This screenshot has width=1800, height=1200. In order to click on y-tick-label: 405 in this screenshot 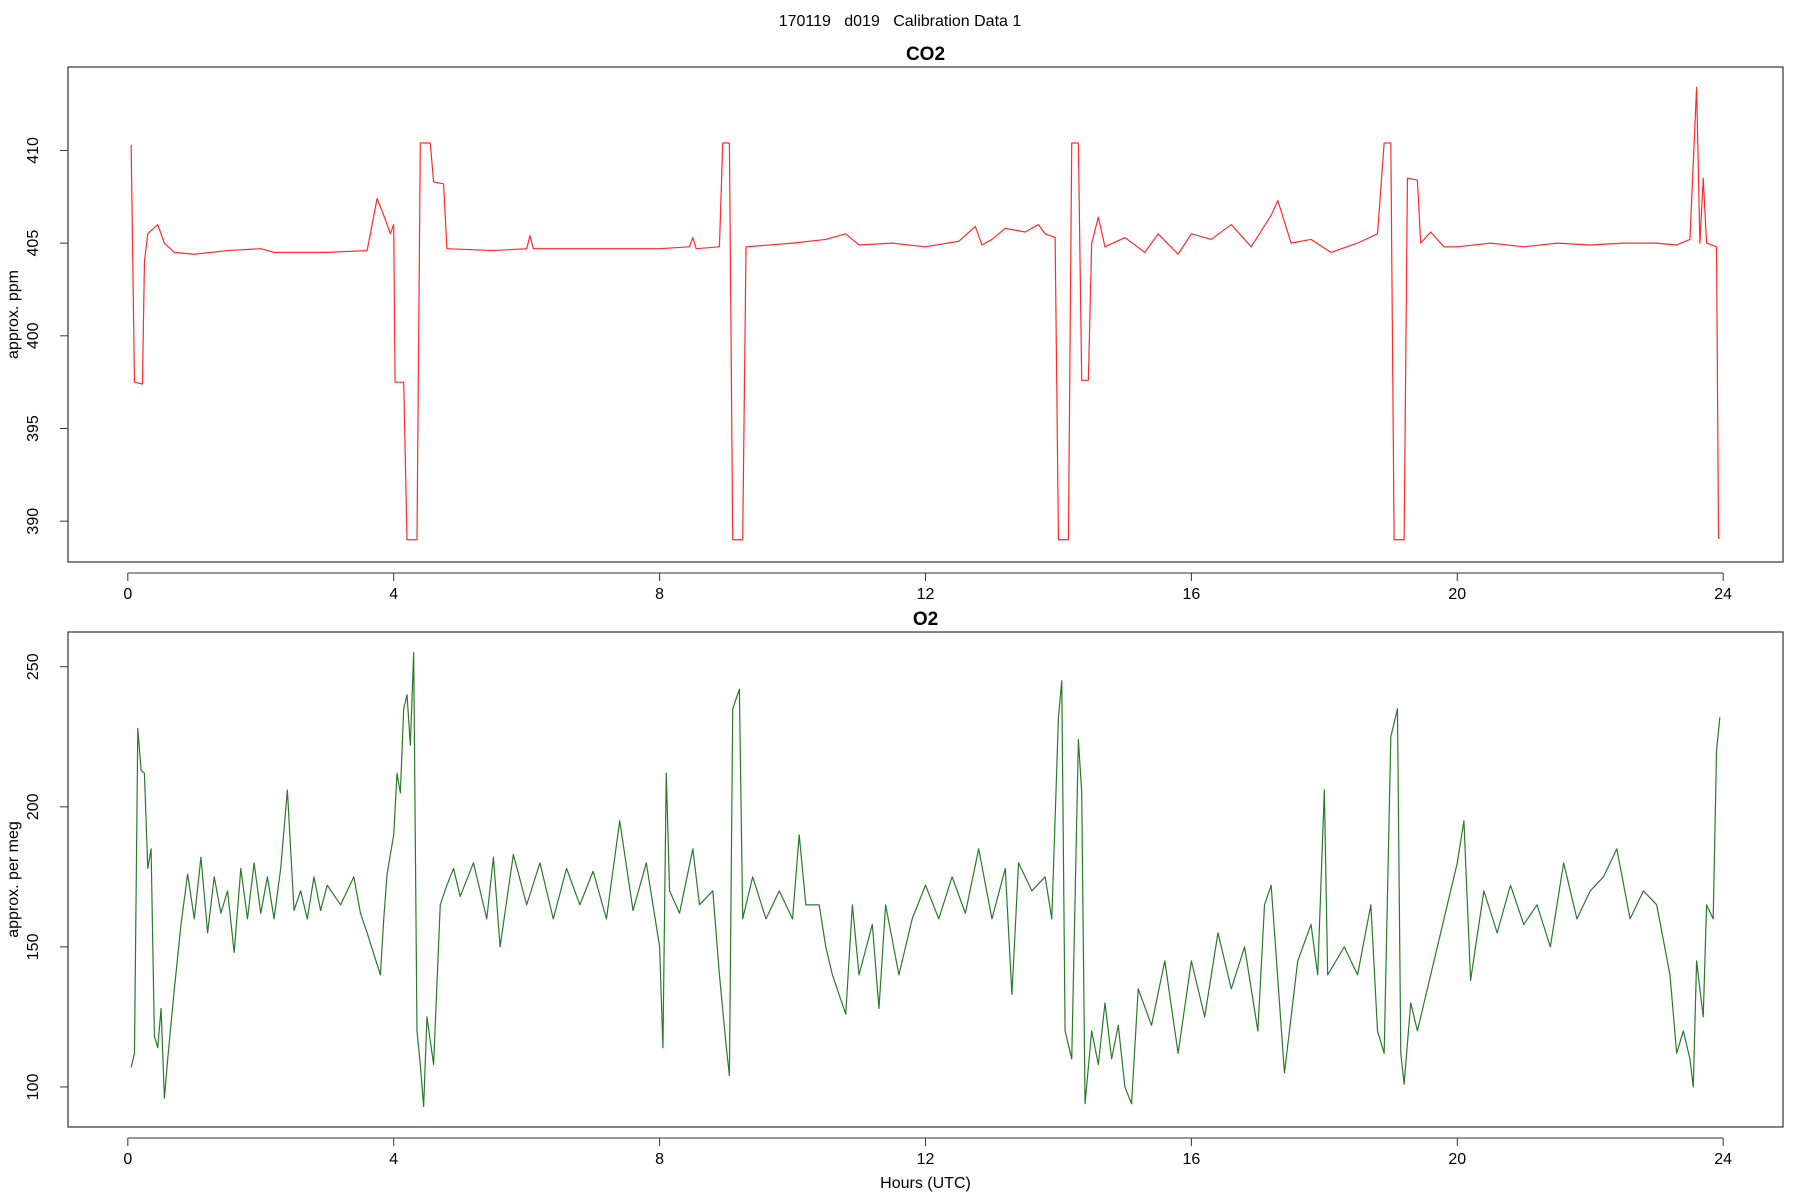, I will do `click(33, 243)`.